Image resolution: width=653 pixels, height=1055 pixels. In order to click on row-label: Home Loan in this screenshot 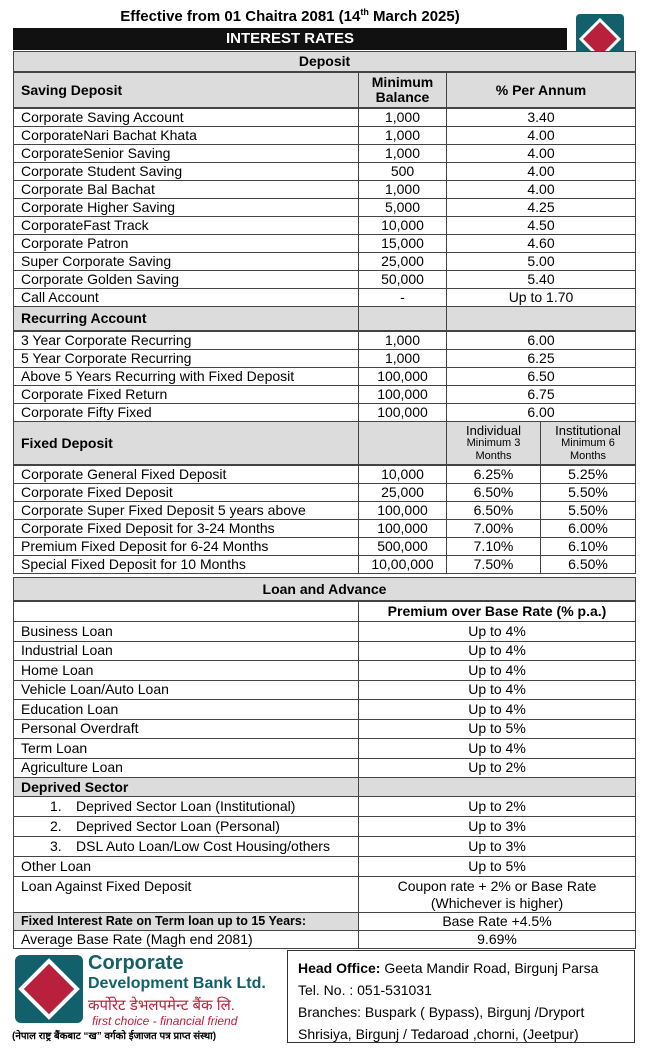, I will do `click(186, 670)`.